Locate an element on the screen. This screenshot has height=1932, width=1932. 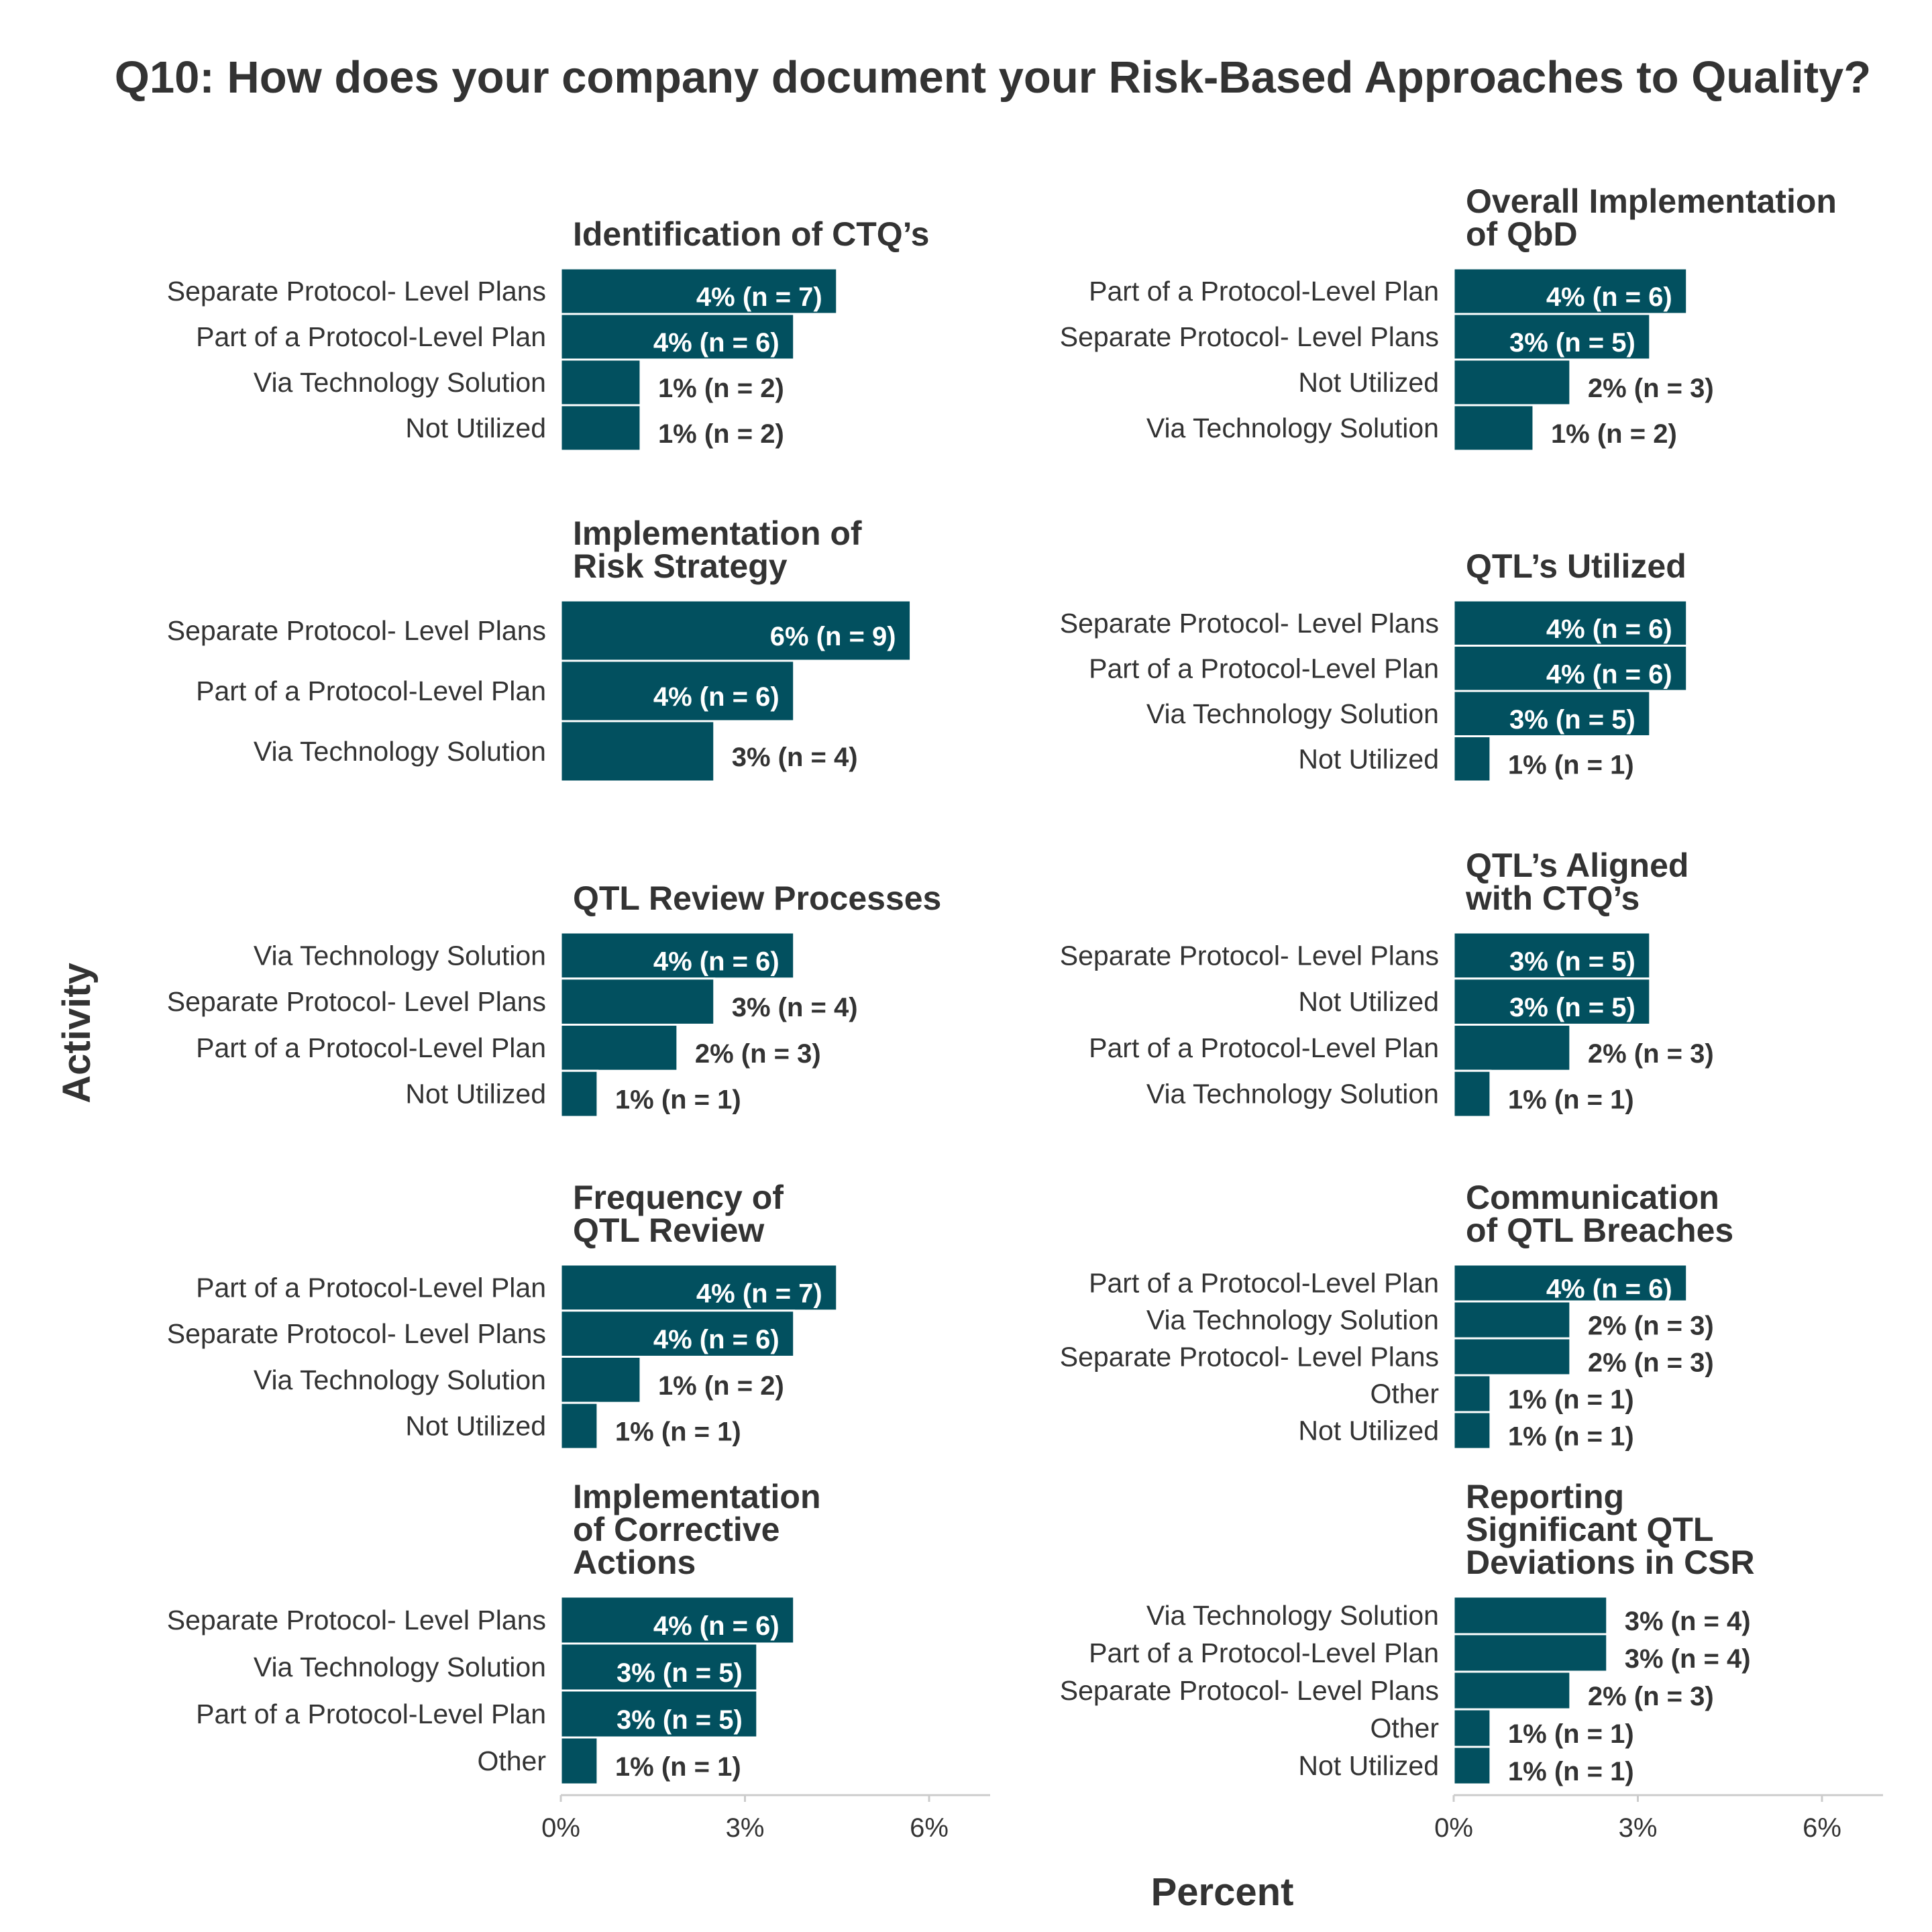
panel-title: Reporting is located at coordinates (1545, 1496).